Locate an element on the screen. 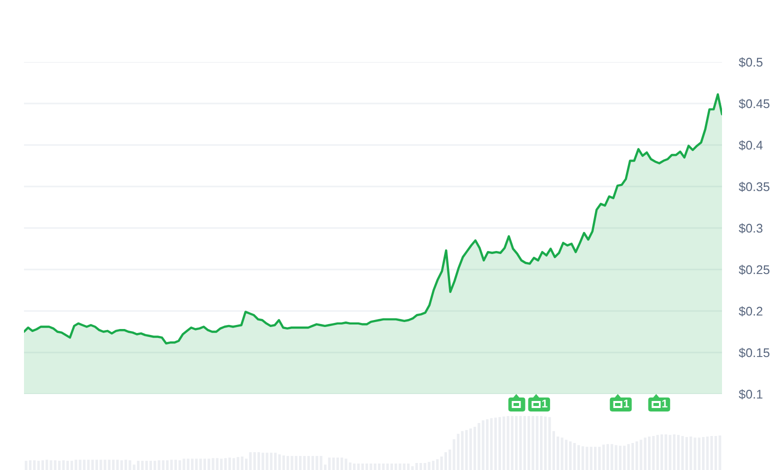 Image resolution: width=780 pixels, height=470 pixels. y-tick-label: $0.35 is located at coordinates (754, 187).